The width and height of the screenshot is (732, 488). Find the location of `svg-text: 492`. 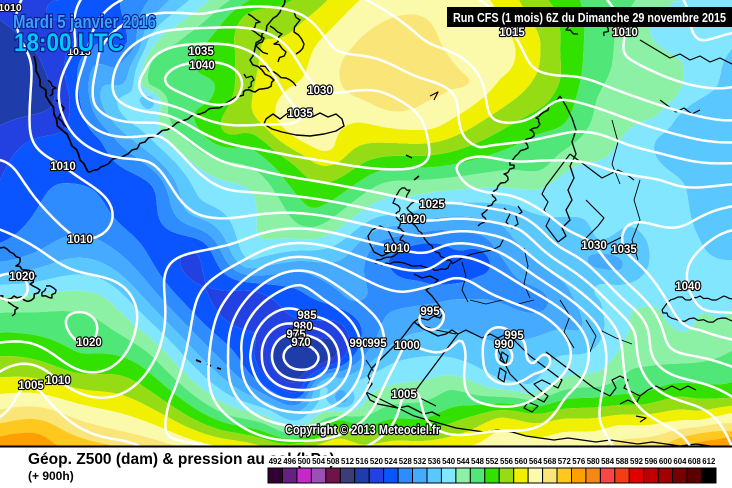

svg-text: 492 is located at coordinates (276, 461).